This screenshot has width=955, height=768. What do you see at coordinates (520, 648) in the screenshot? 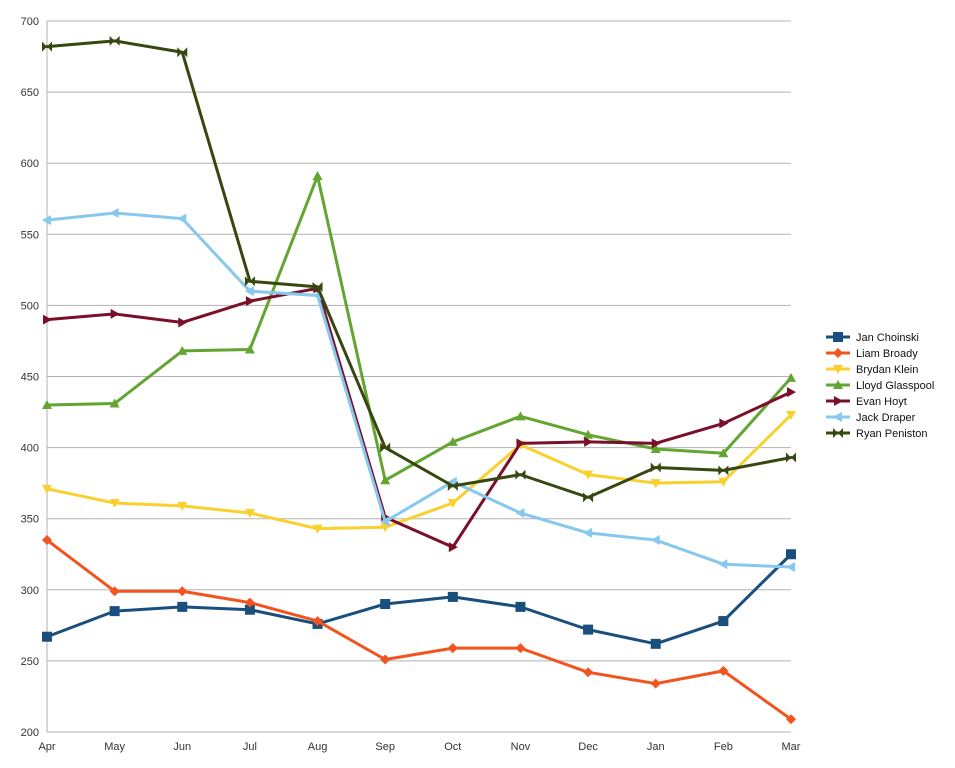
I see `data-point-liam-broady-nov` at bounding box center [520, 648].